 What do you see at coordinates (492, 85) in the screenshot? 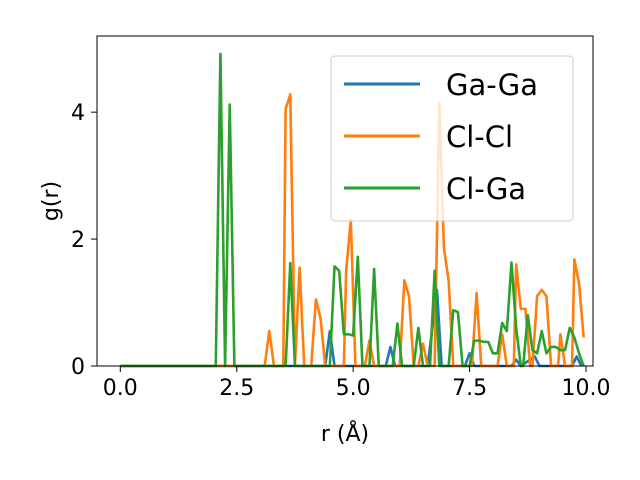
I see `legend-label-ga-ga: Ga-Ga` at bounding box center [492, 85].